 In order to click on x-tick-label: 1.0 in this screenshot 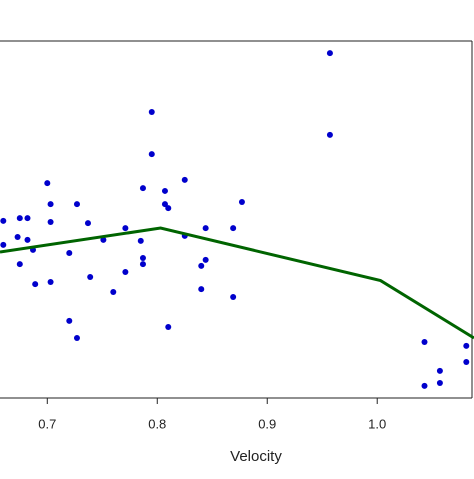, I will do `click(377, 423)`.